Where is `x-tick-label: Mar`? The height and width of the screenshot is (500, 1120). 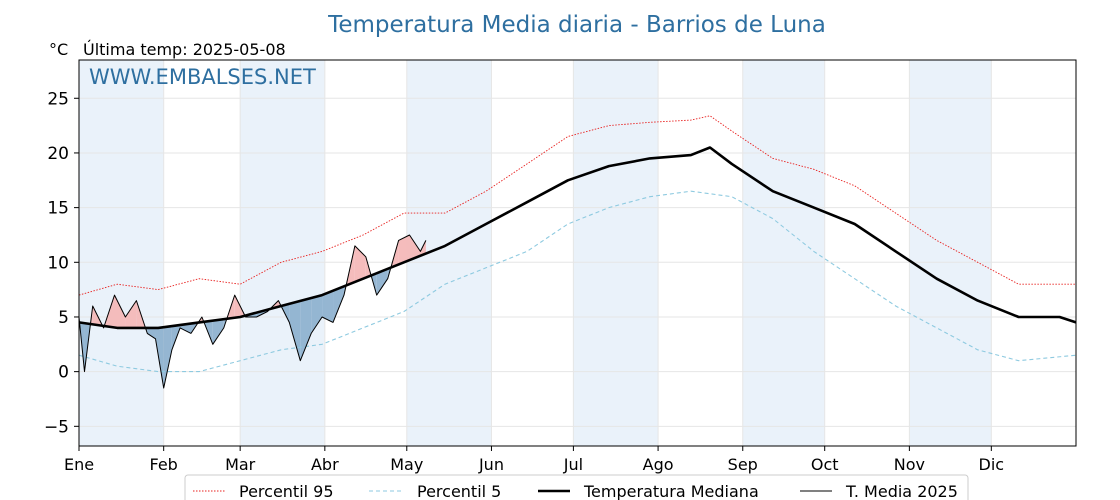
x-tick-label: Mar is located at coordinates (240, 464).